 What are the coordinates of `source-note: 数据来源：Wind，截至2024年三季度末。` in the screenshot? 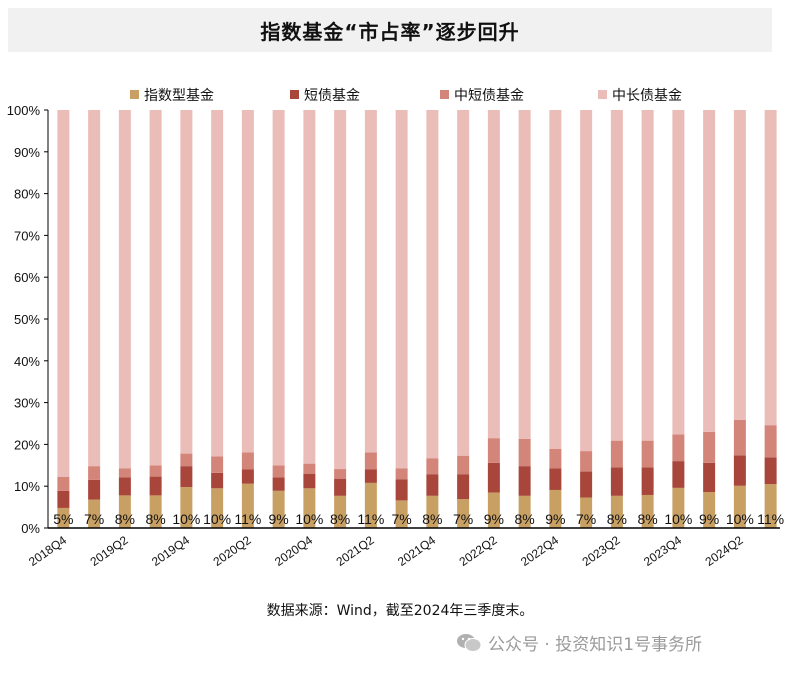 It's located at (400, 611).